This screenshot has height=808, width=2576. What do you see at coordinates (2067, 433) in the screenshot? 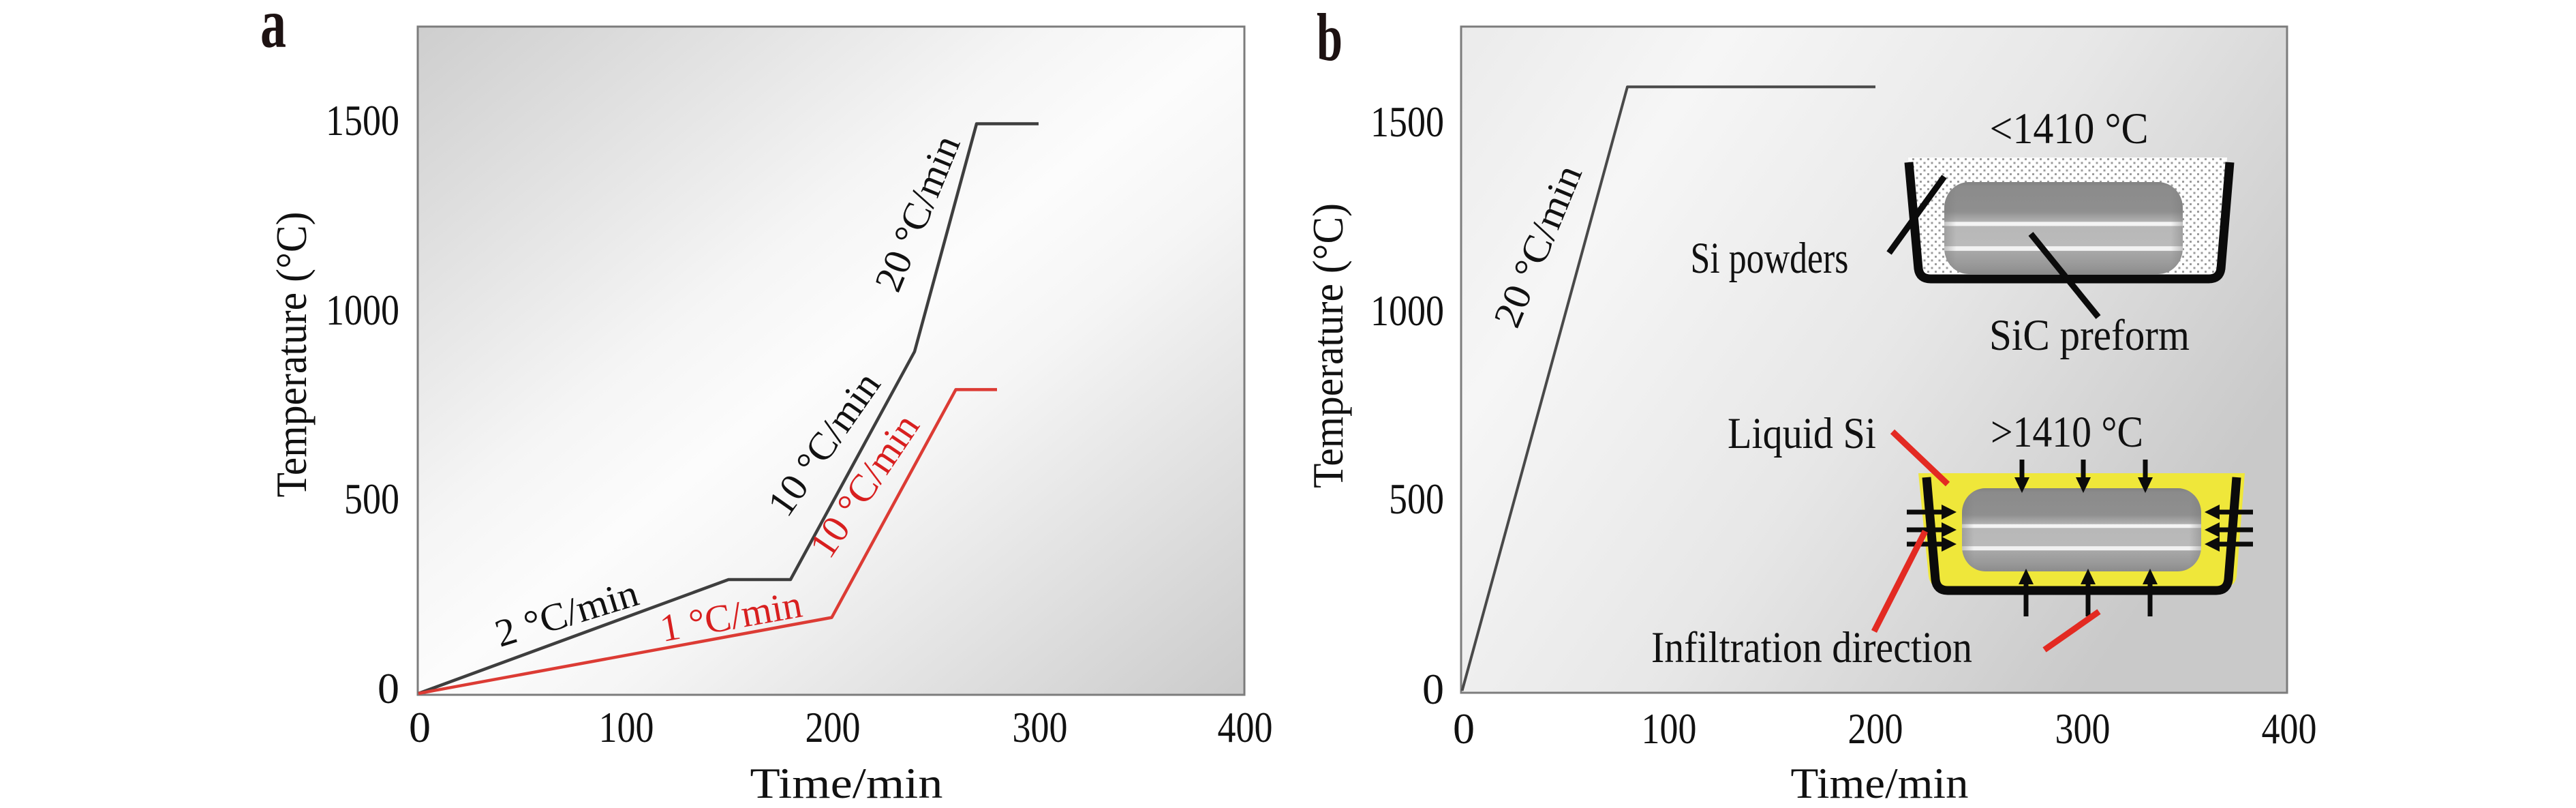
I see `svg-text: >1410 °C` at bounding box center [2067, 433].